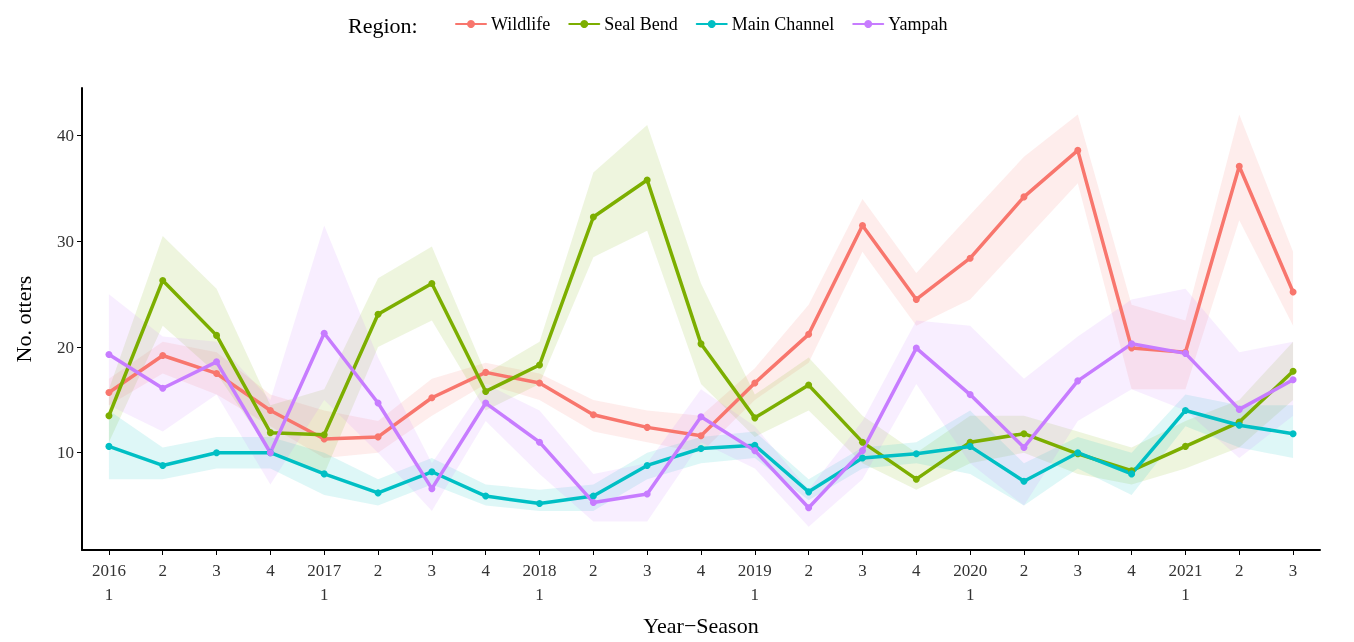 The image size is (1354, 642). What do you see at coordinates (783, 24) in the screenshot?
I see `legend-label: Main Channel` at bounding box center [783, 24].